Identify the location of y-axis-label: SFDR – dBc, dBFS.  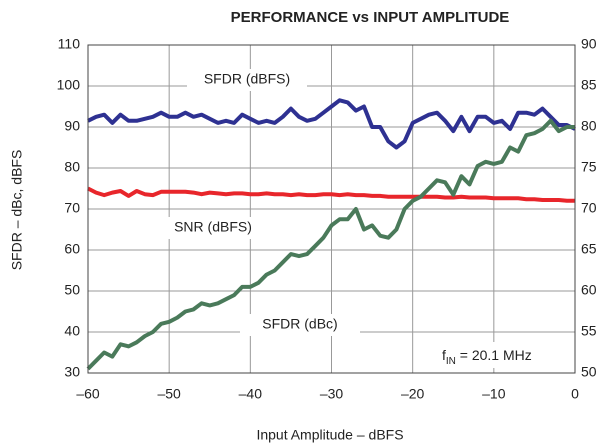
(17, 210).